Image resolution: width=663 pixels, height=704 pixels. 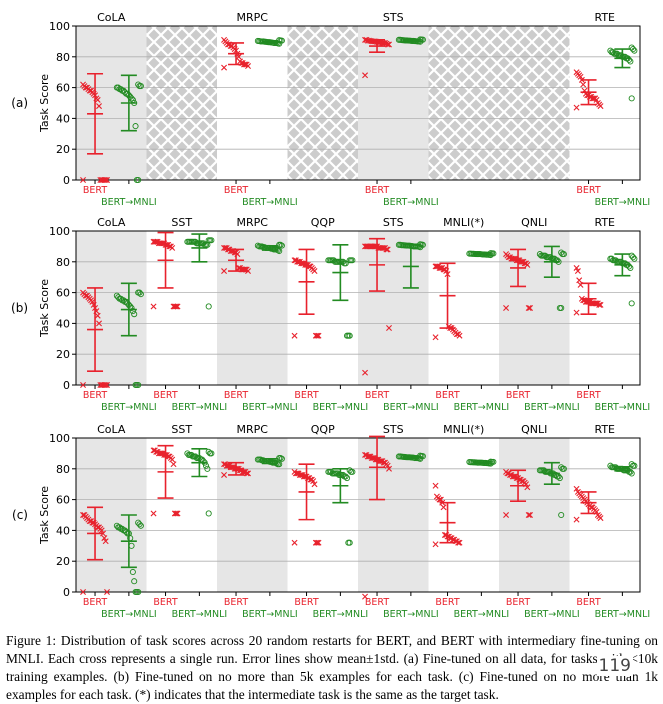 I want to click on y-tick-label: 100, so click(x=59, y=438).